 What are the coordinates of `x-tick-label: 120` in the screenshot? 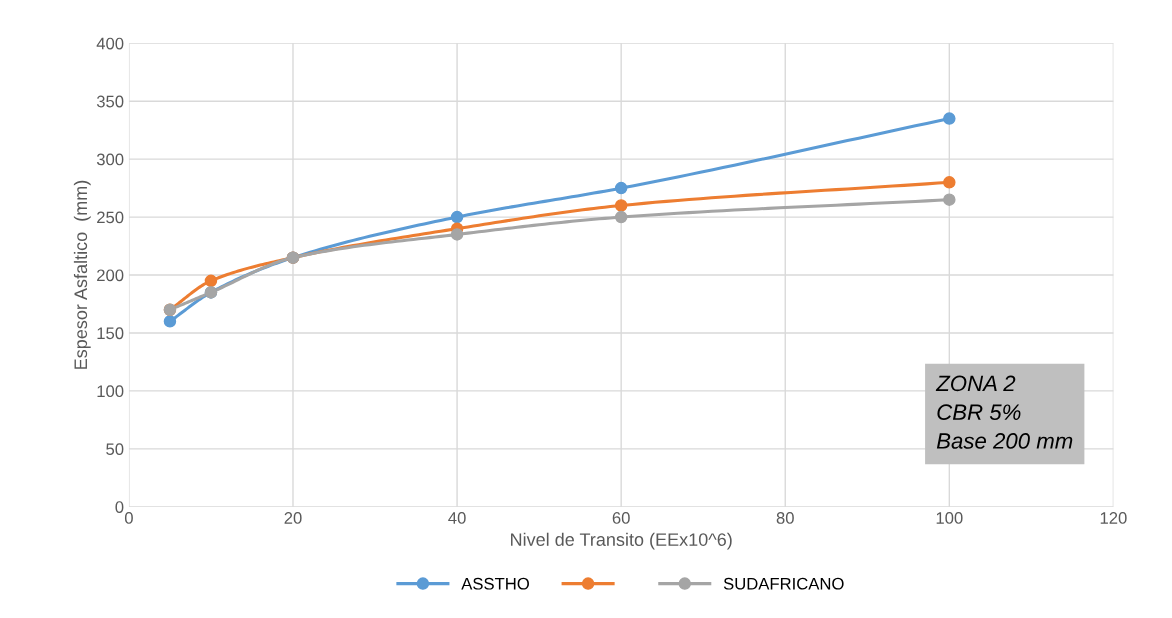 It's located at (1113, 518).